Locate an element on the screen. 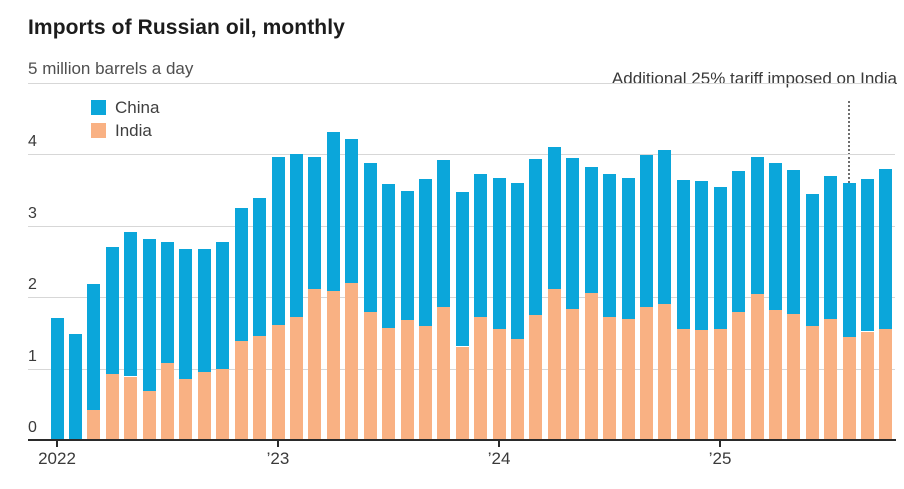 This screenshot has height=489, width=904. x-axis-label-23: ’23 is located at coordinates (278, 458).